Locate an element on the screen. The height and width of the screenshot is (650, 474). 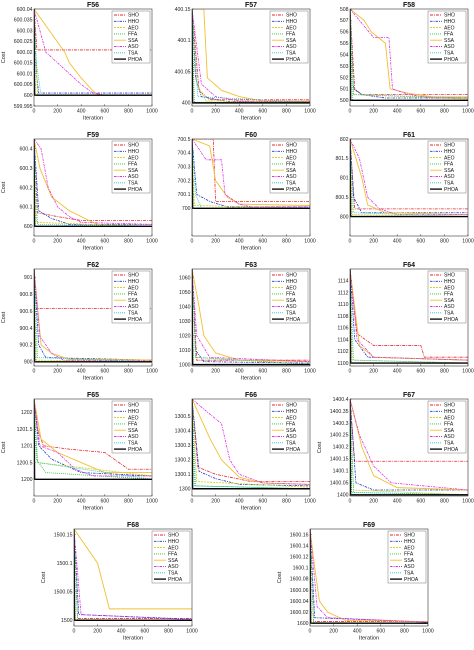
y-tick-label: 600.01 is located at coordinates (25, 74).